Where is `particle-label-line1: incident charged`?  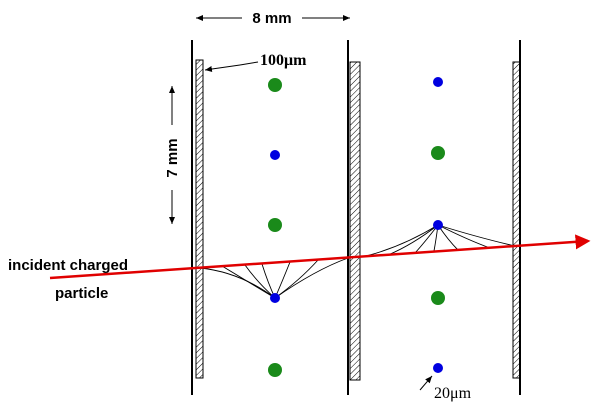
particle-label-line1: incident charged is located at coordinates (68, 265).